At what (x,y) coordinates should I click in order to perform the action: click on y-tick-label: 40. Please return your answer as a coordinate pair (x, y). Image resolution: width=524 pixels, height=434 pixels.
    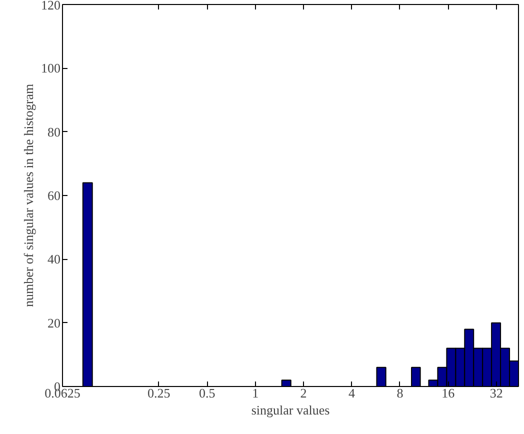
    Looking at the image, I should click on (54, 259).